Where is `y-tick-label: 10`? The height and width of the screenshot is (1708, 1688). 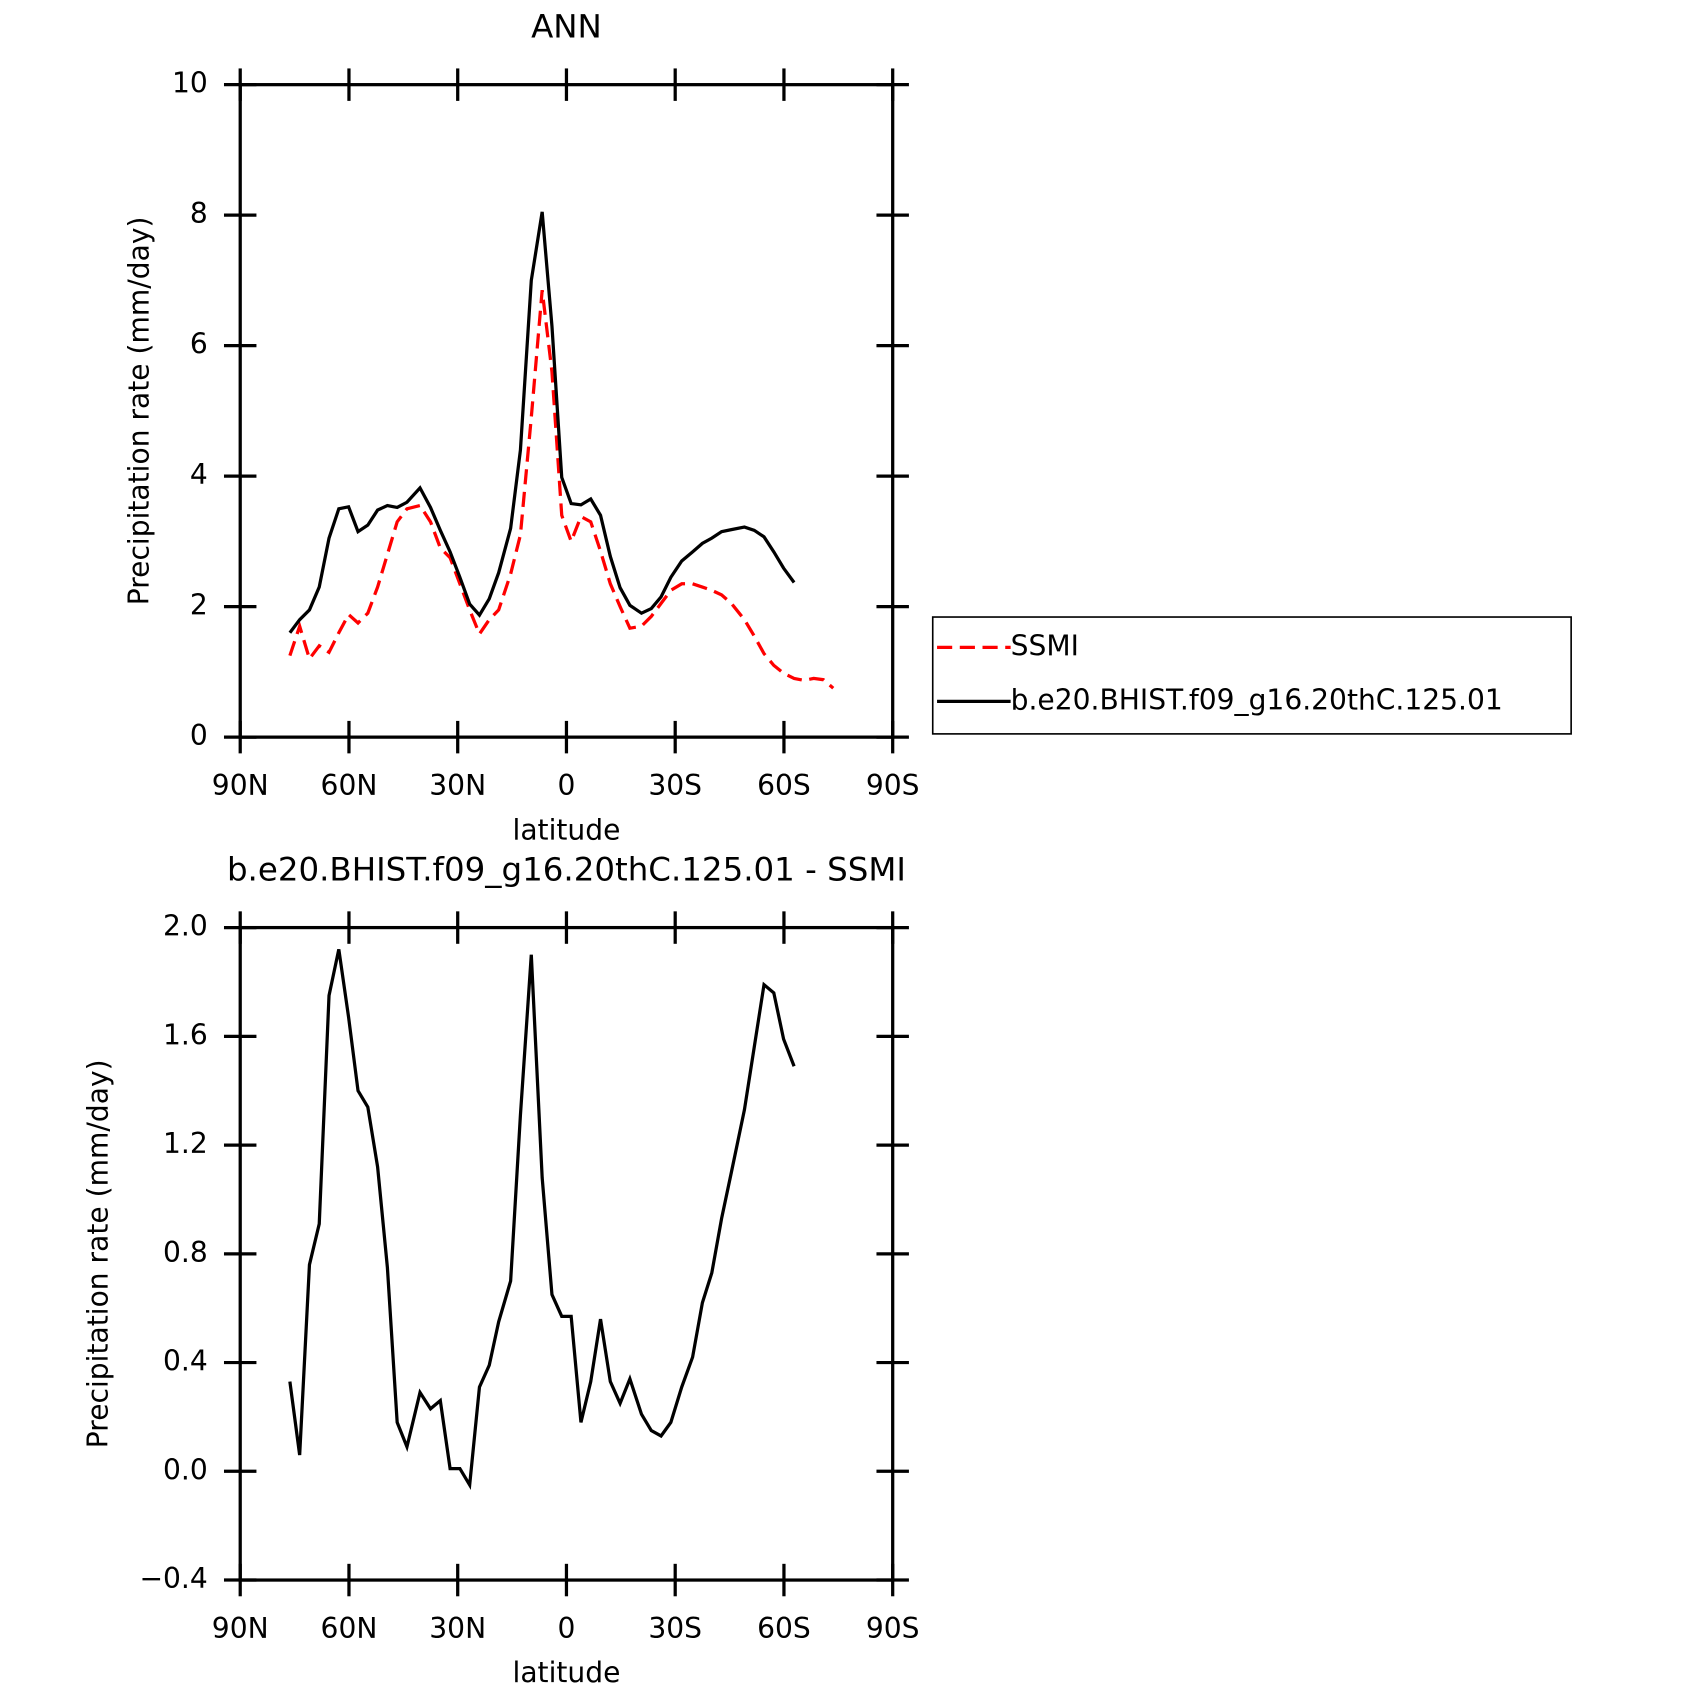 y-tick-label: 10 is located at coordinates (190, 83).